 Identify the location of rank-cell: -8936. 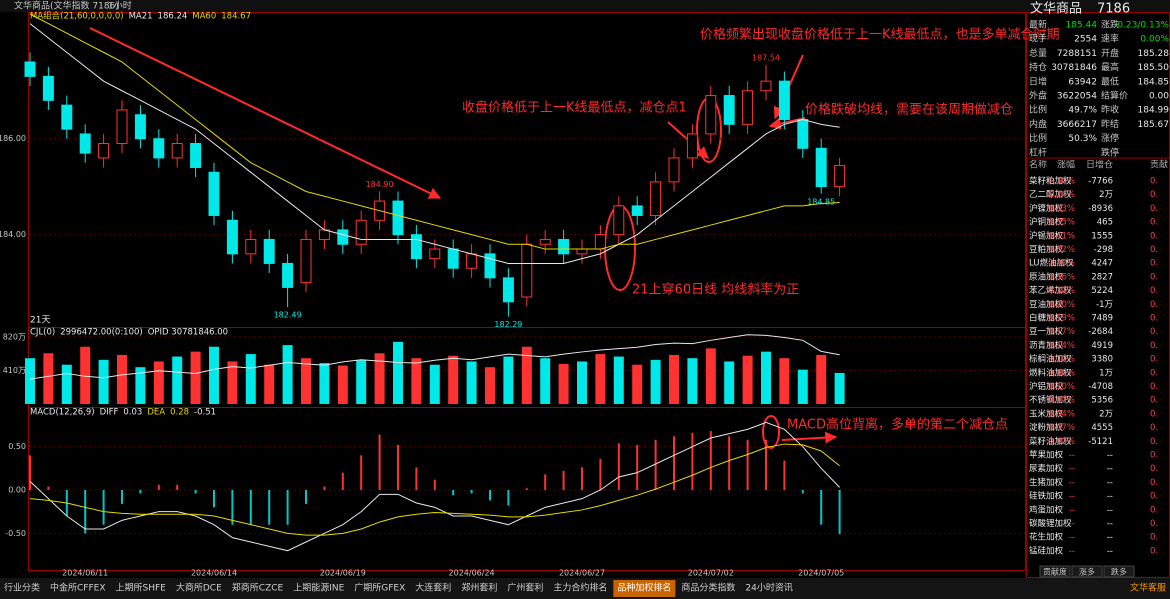
(1100, 209).